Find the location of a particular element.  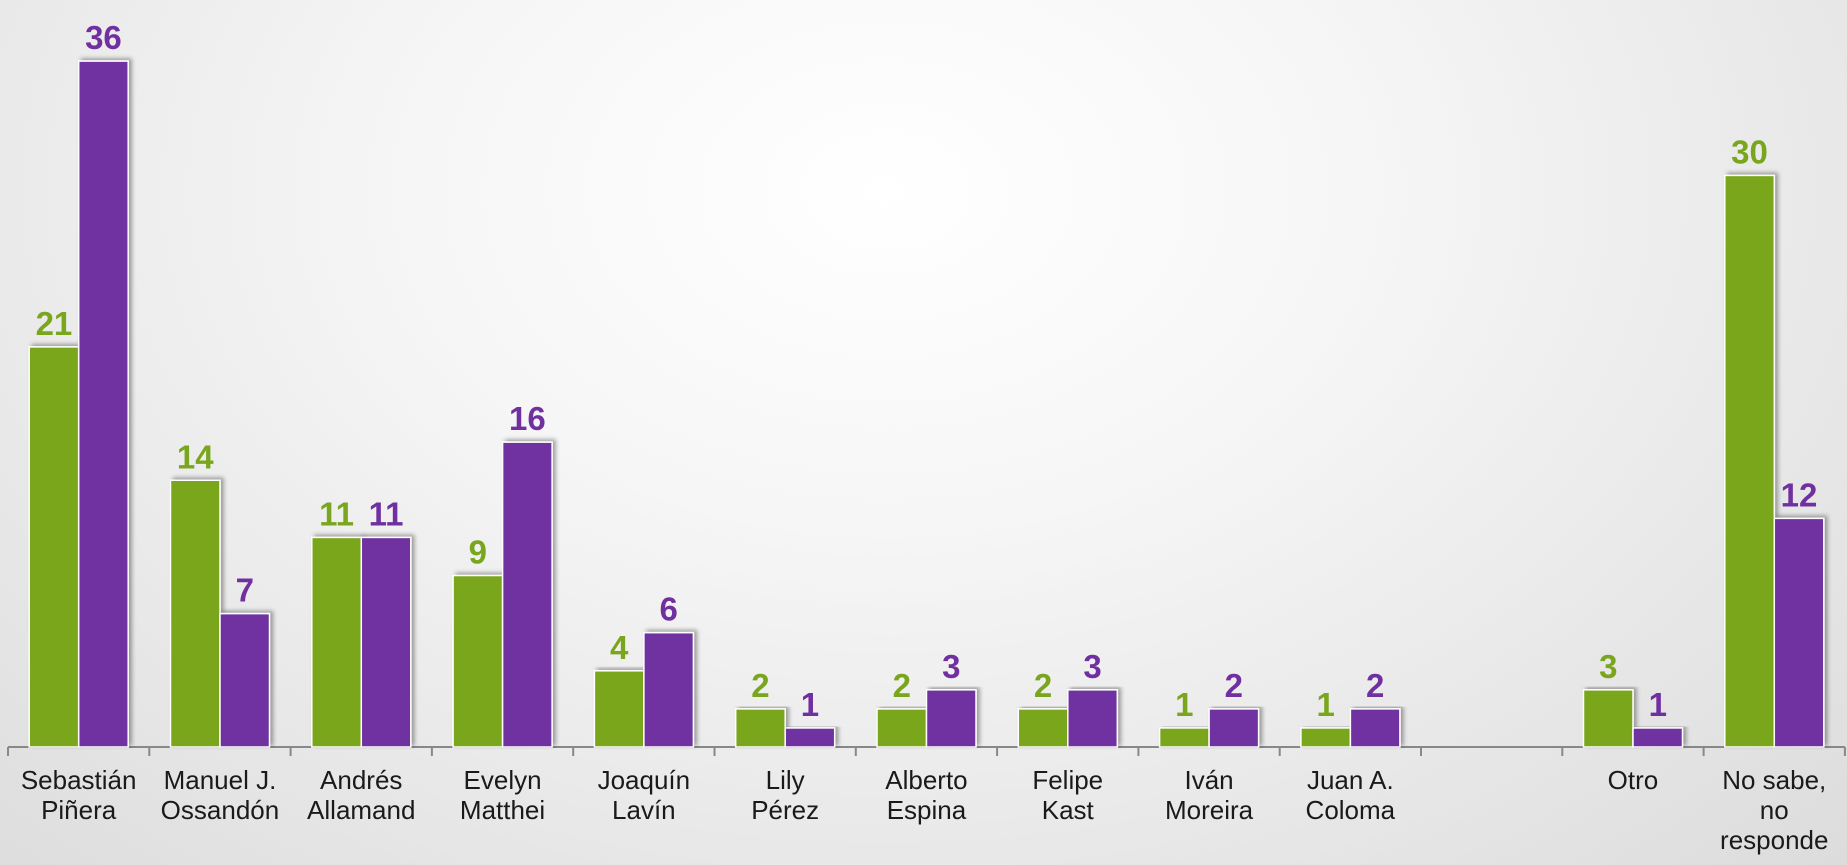

x-tick-label: Joaquín is located at coordinates (644, 780).